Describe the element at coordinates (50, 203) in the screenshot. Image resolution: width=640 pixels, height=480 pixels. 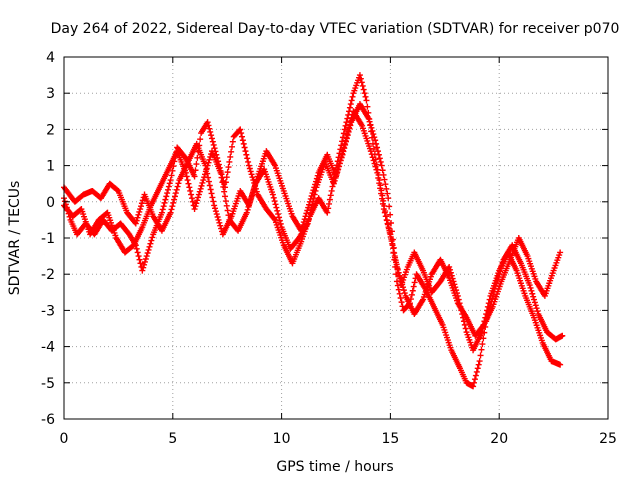
I see `y-tick-label: 0` at that location.